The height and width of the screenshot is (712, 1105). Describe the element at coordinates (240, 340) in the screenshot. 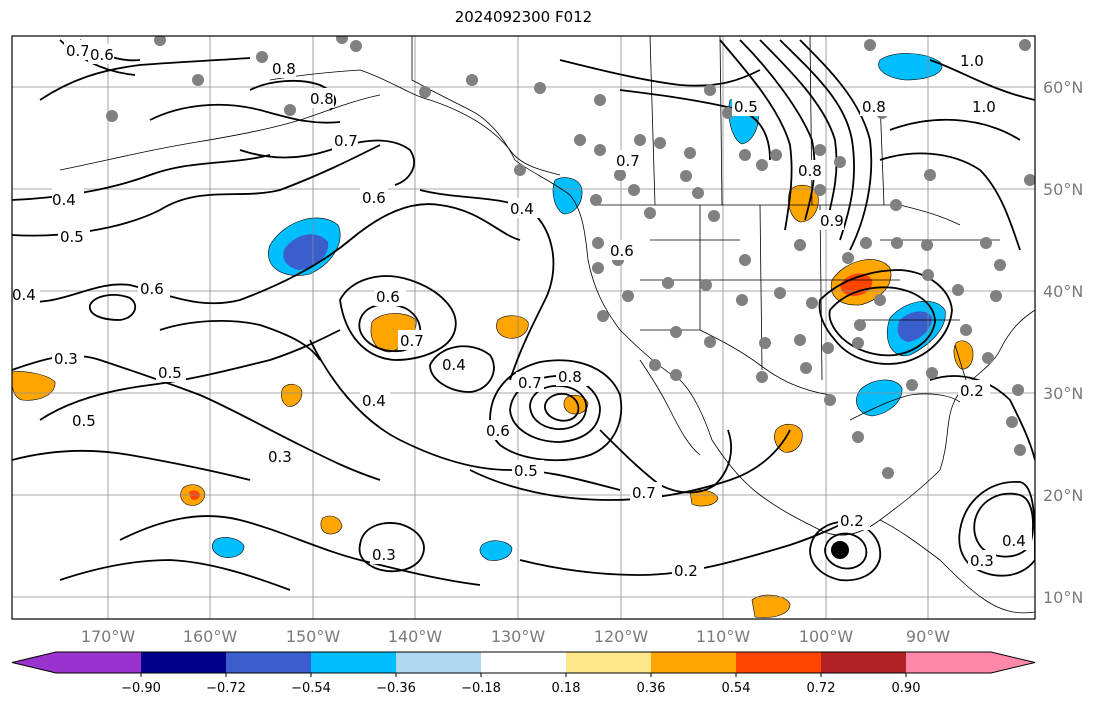

I see `contour-0.4-pacific-mid` at that location.